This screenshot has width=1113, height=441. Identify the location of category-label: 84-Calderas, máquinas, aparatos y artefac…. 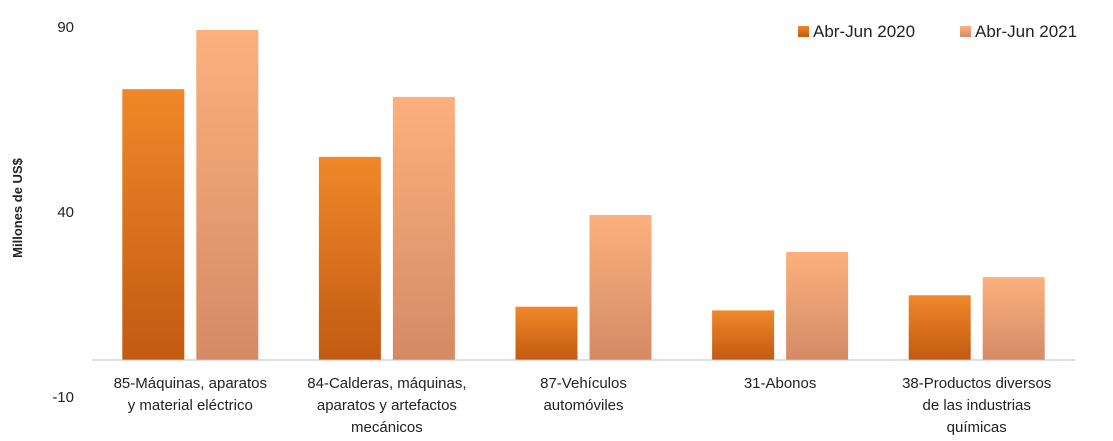
(386, 405).